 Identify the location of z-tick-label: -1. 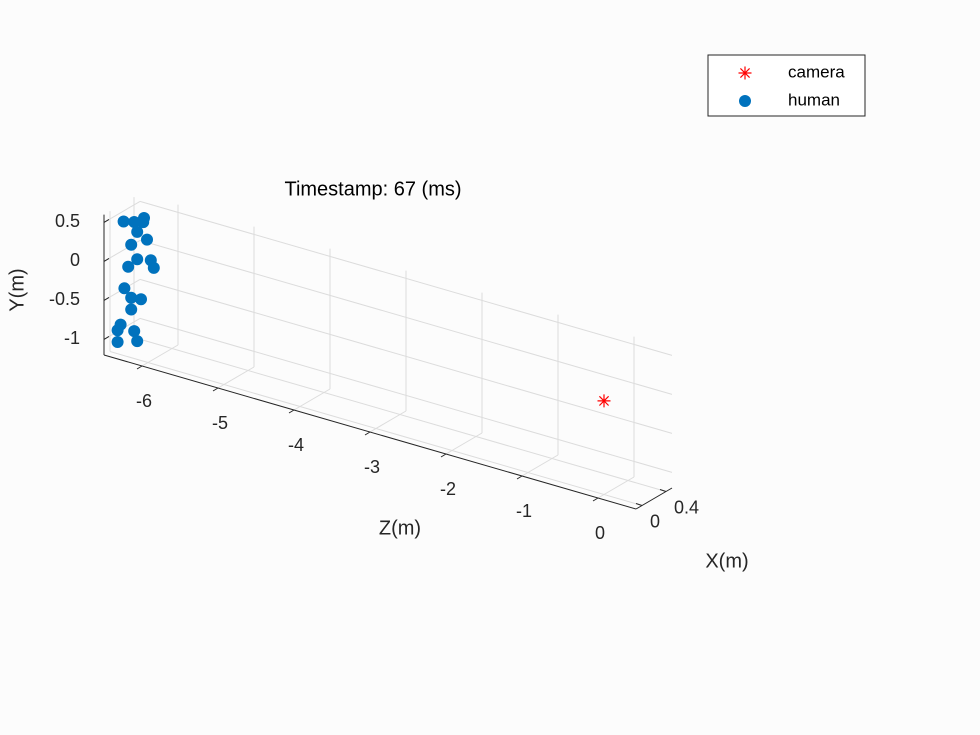
(524, 511).